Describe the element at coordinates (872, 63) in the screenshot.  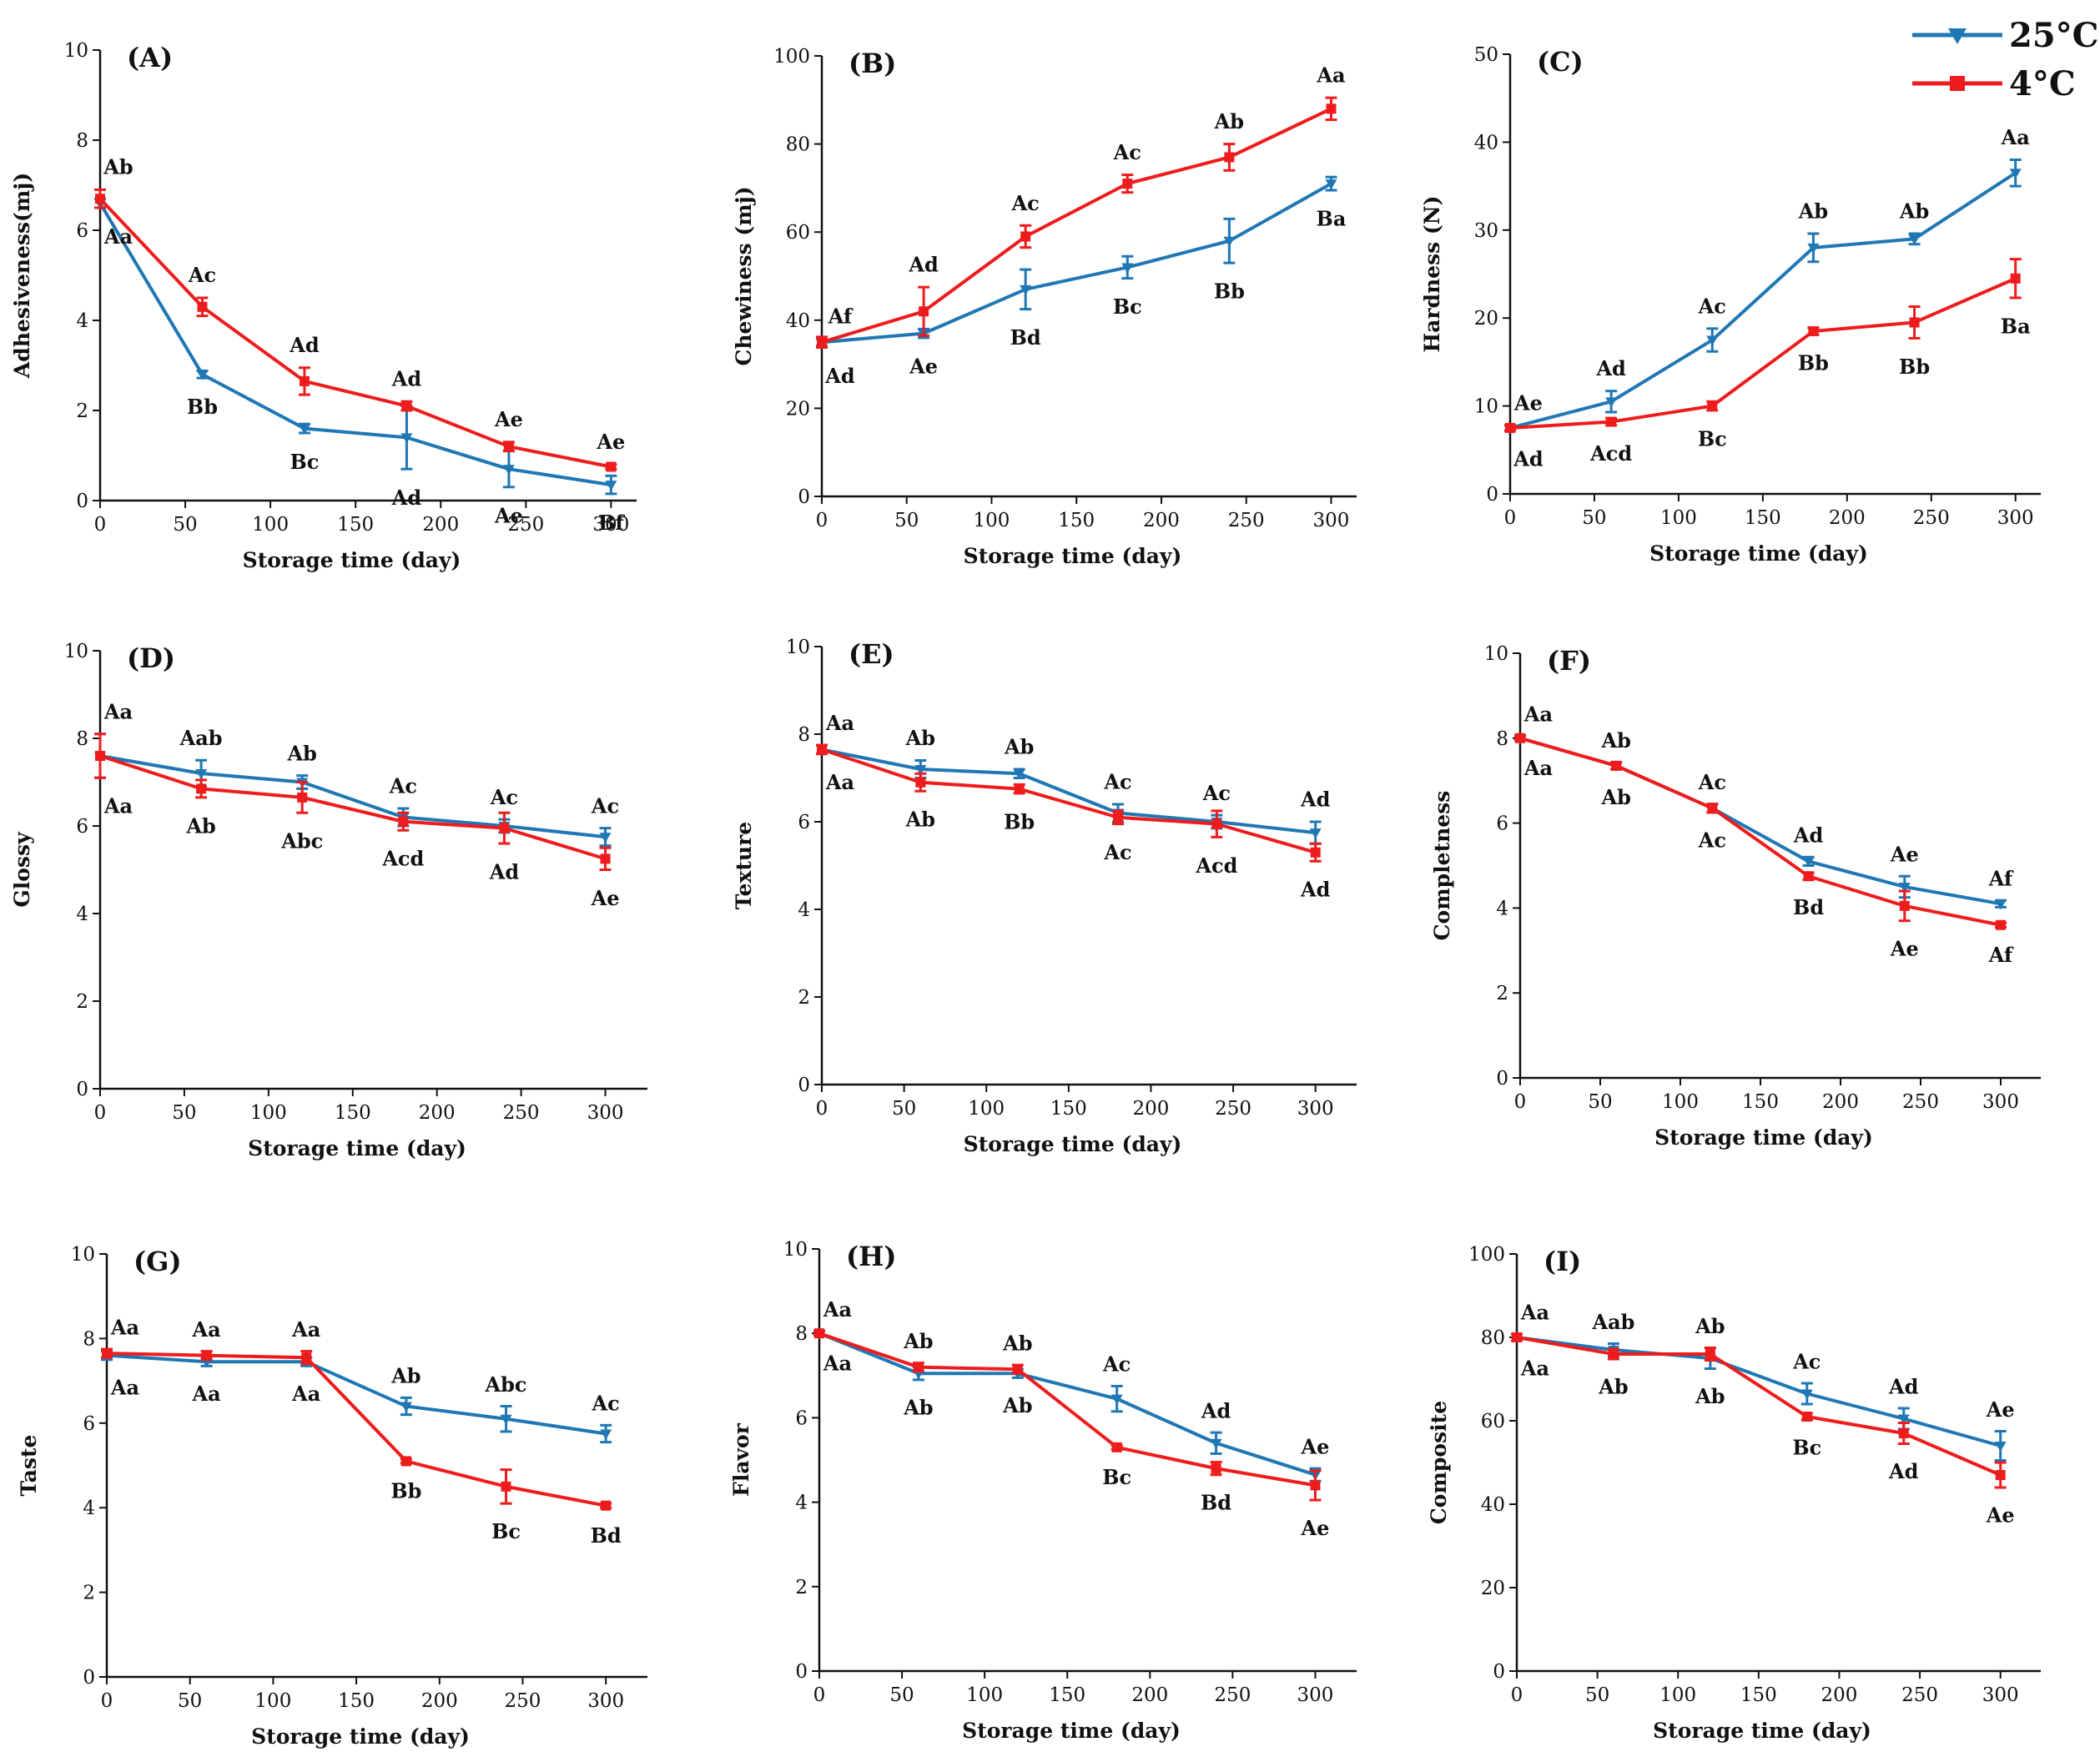
I see `panel-title: (B)` at that location.